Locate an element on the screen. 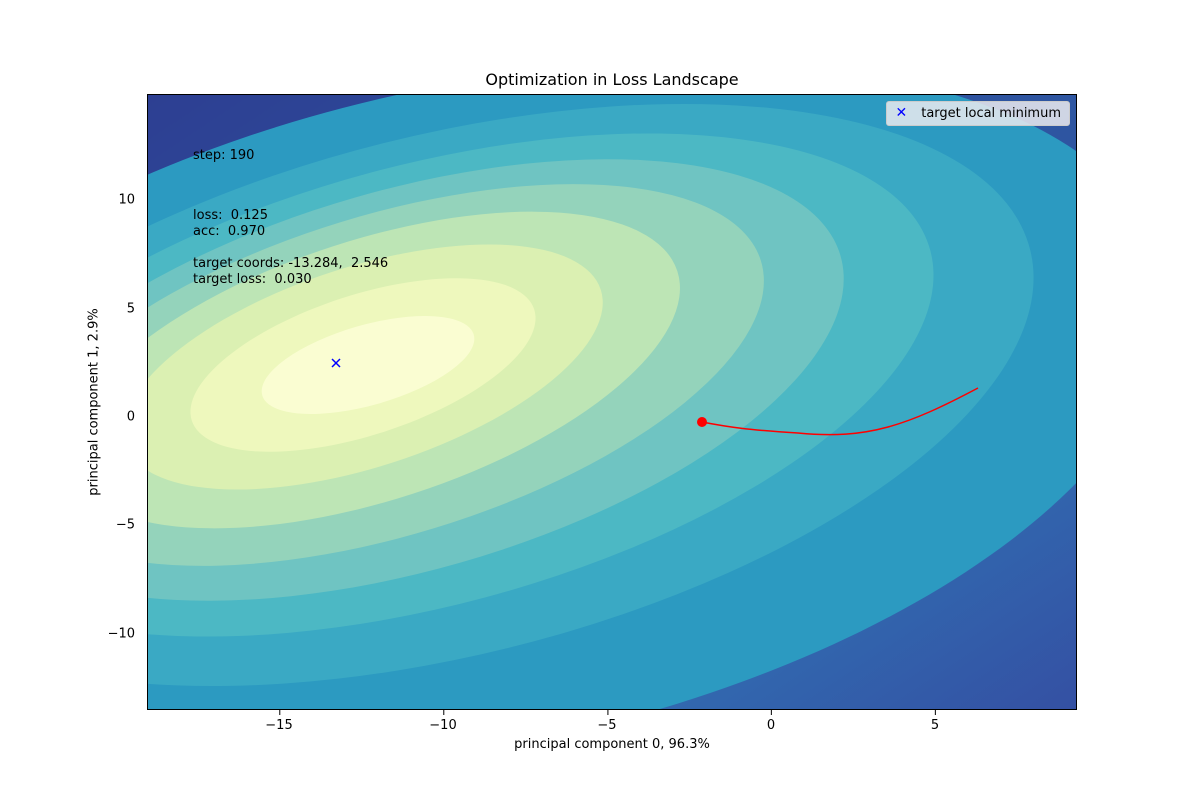  x-tick: 5 is located at coordinates (935, 721).